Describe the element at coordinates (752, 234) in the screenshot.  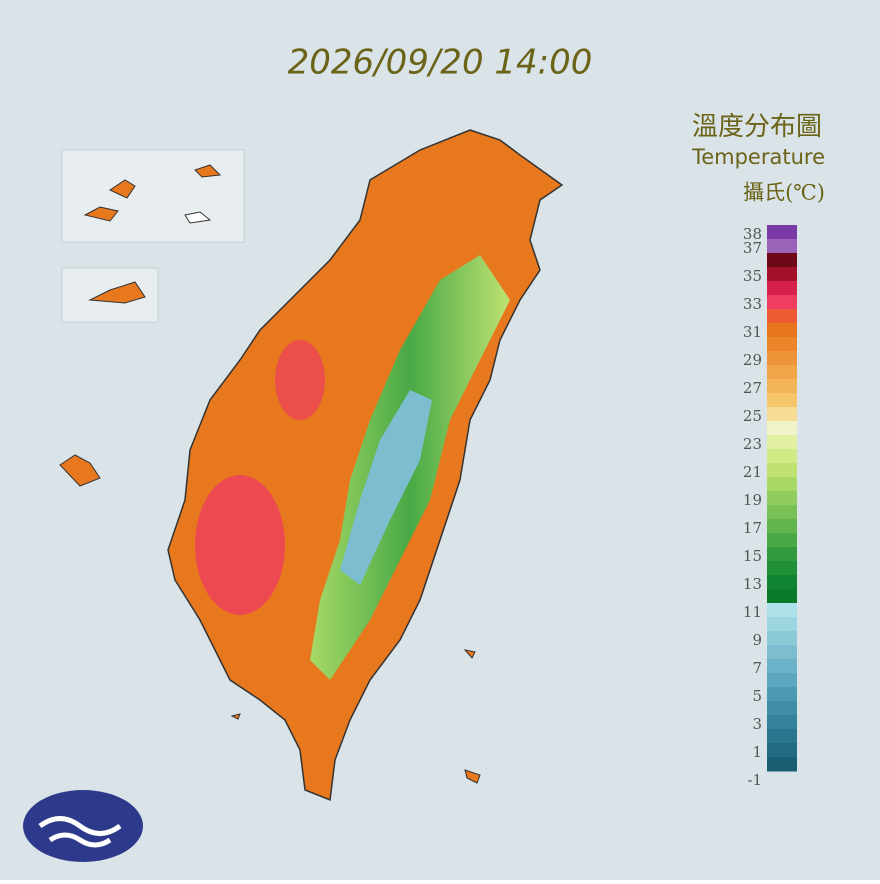
I see `legend-label: 38` at that location.